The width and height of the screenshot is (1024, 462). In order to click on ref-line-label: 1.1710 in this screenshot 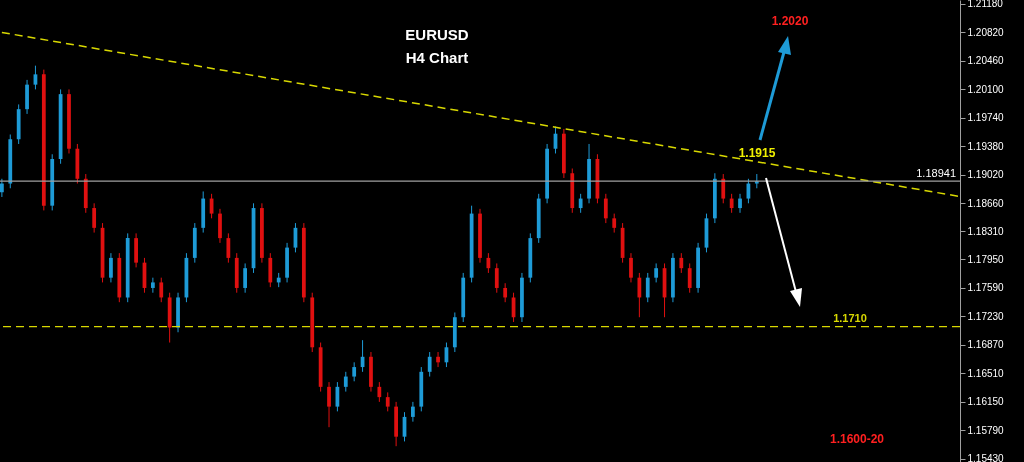, I will do `click(850, 317)`.